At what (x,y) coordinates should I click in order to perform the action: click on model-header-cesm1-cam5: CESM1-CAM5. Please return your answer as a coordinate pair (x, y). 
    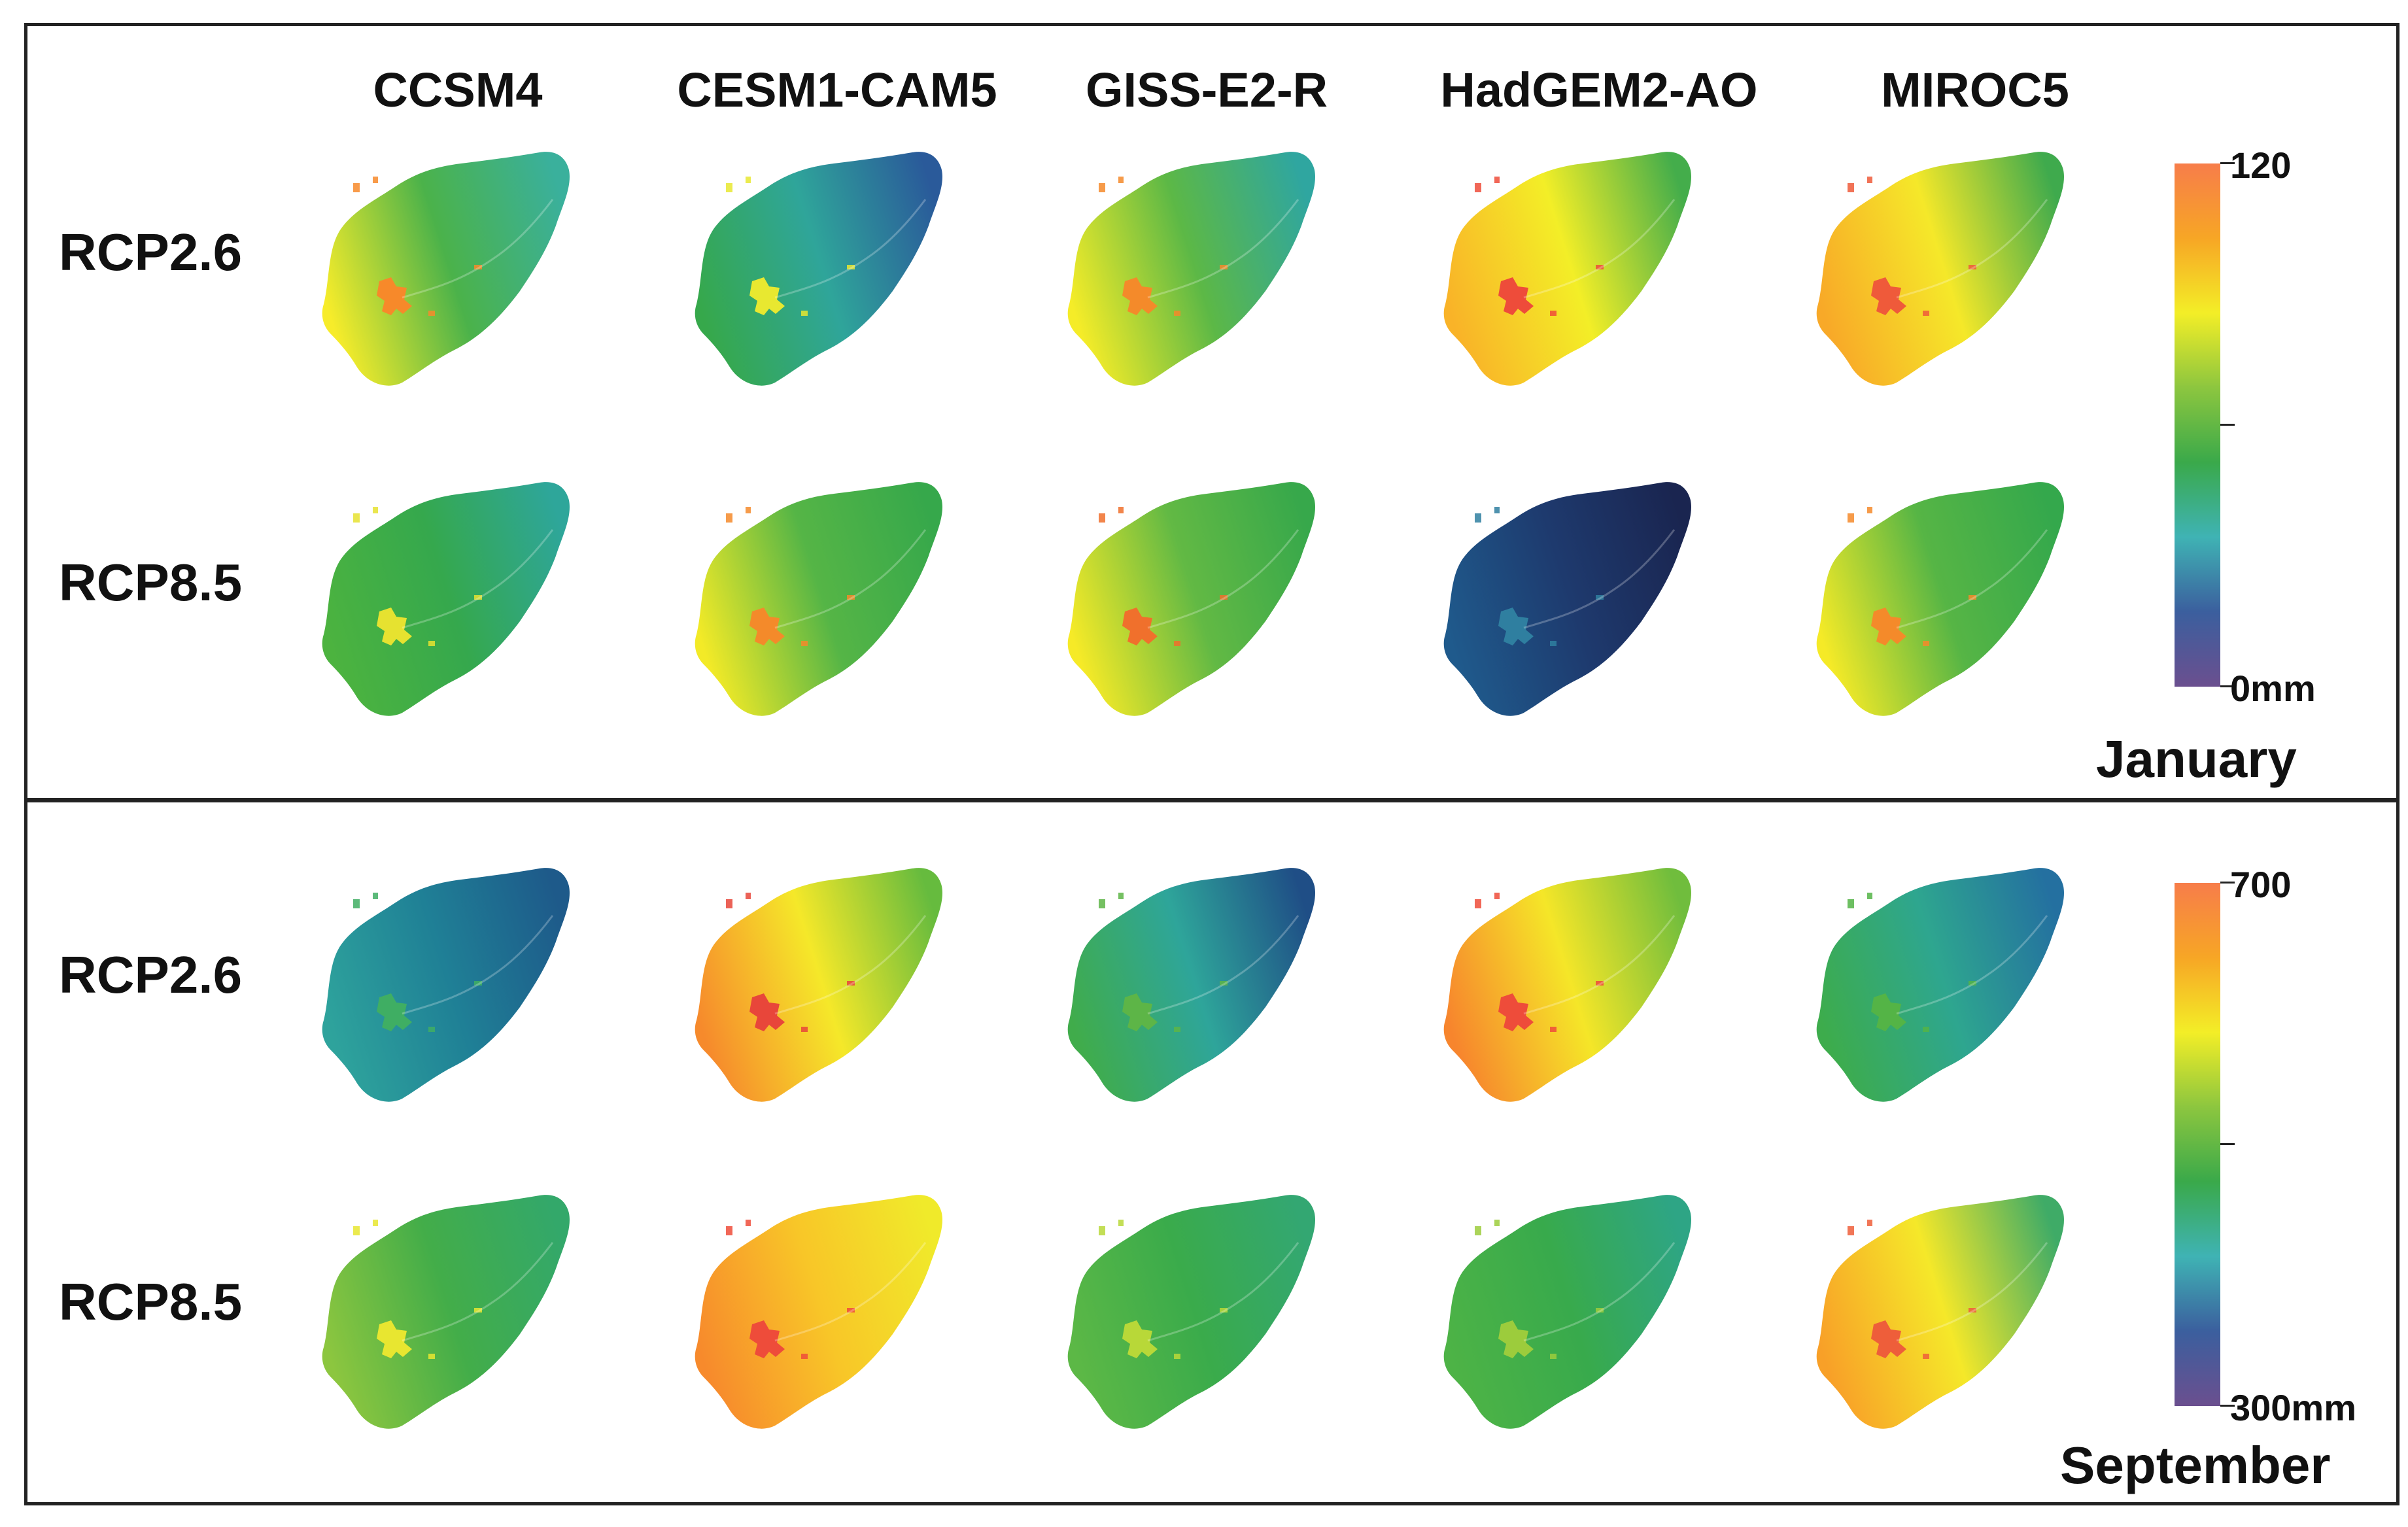
    Looking at the image, I should click on (837, 90).